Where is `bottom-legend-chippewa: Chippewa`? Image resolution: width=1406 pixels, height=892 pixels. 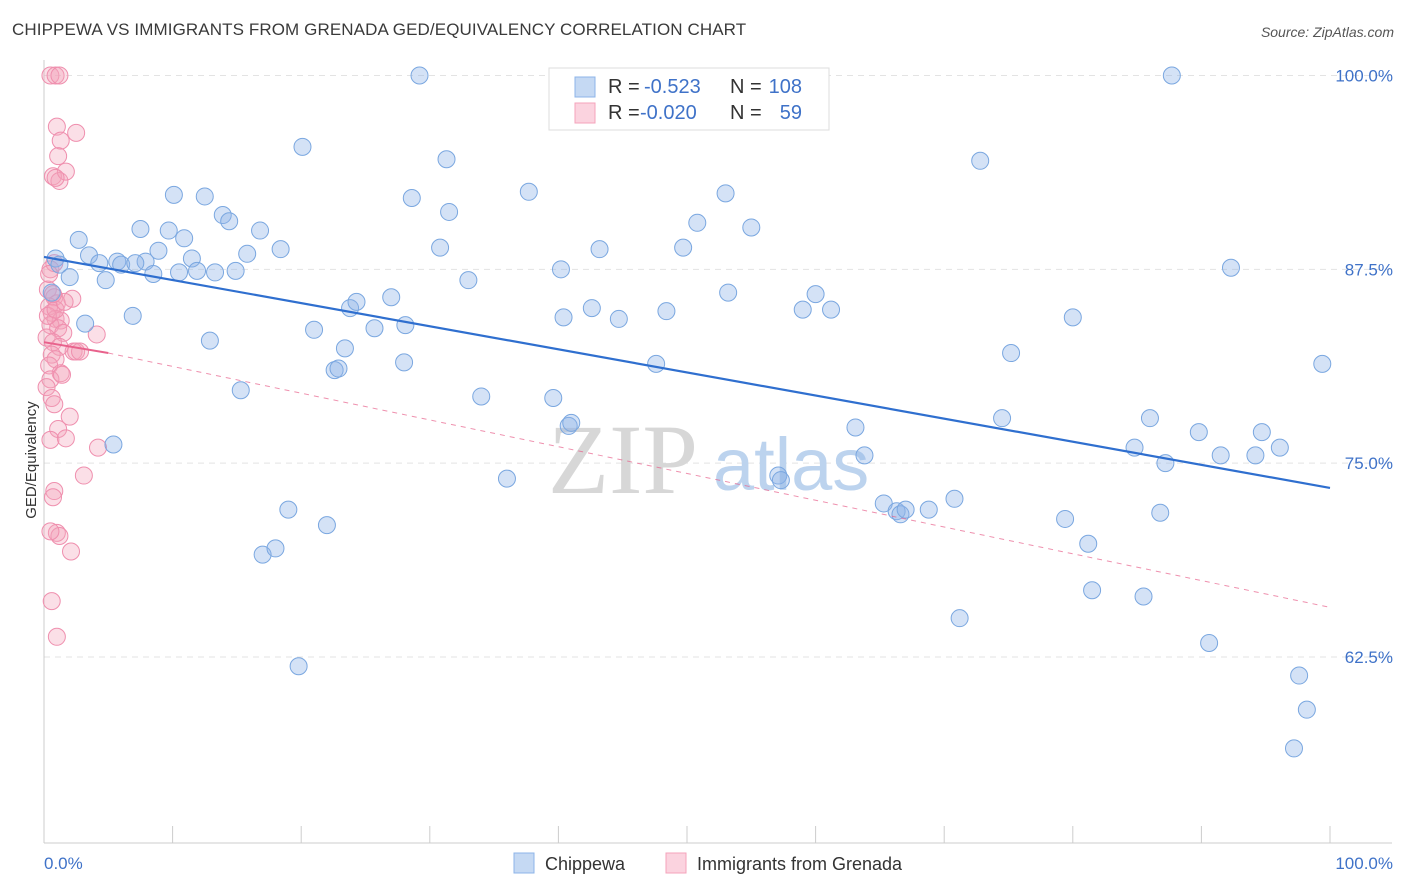
bottom-legend-chippewa: Chippewa is located at coordinates (585, 864).